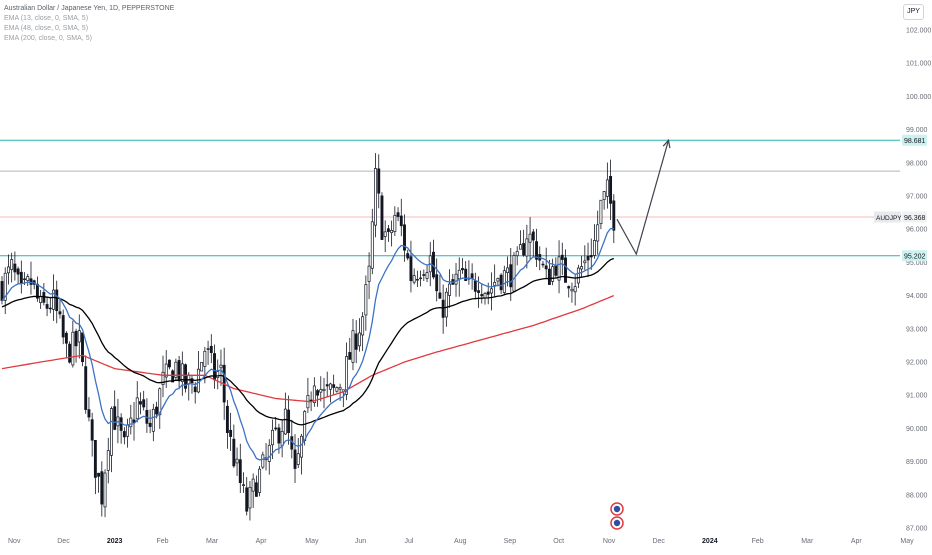 The height and width of the screenshot is (555, 932). I want to click on svg-text: 98.681, so click(915, 141).